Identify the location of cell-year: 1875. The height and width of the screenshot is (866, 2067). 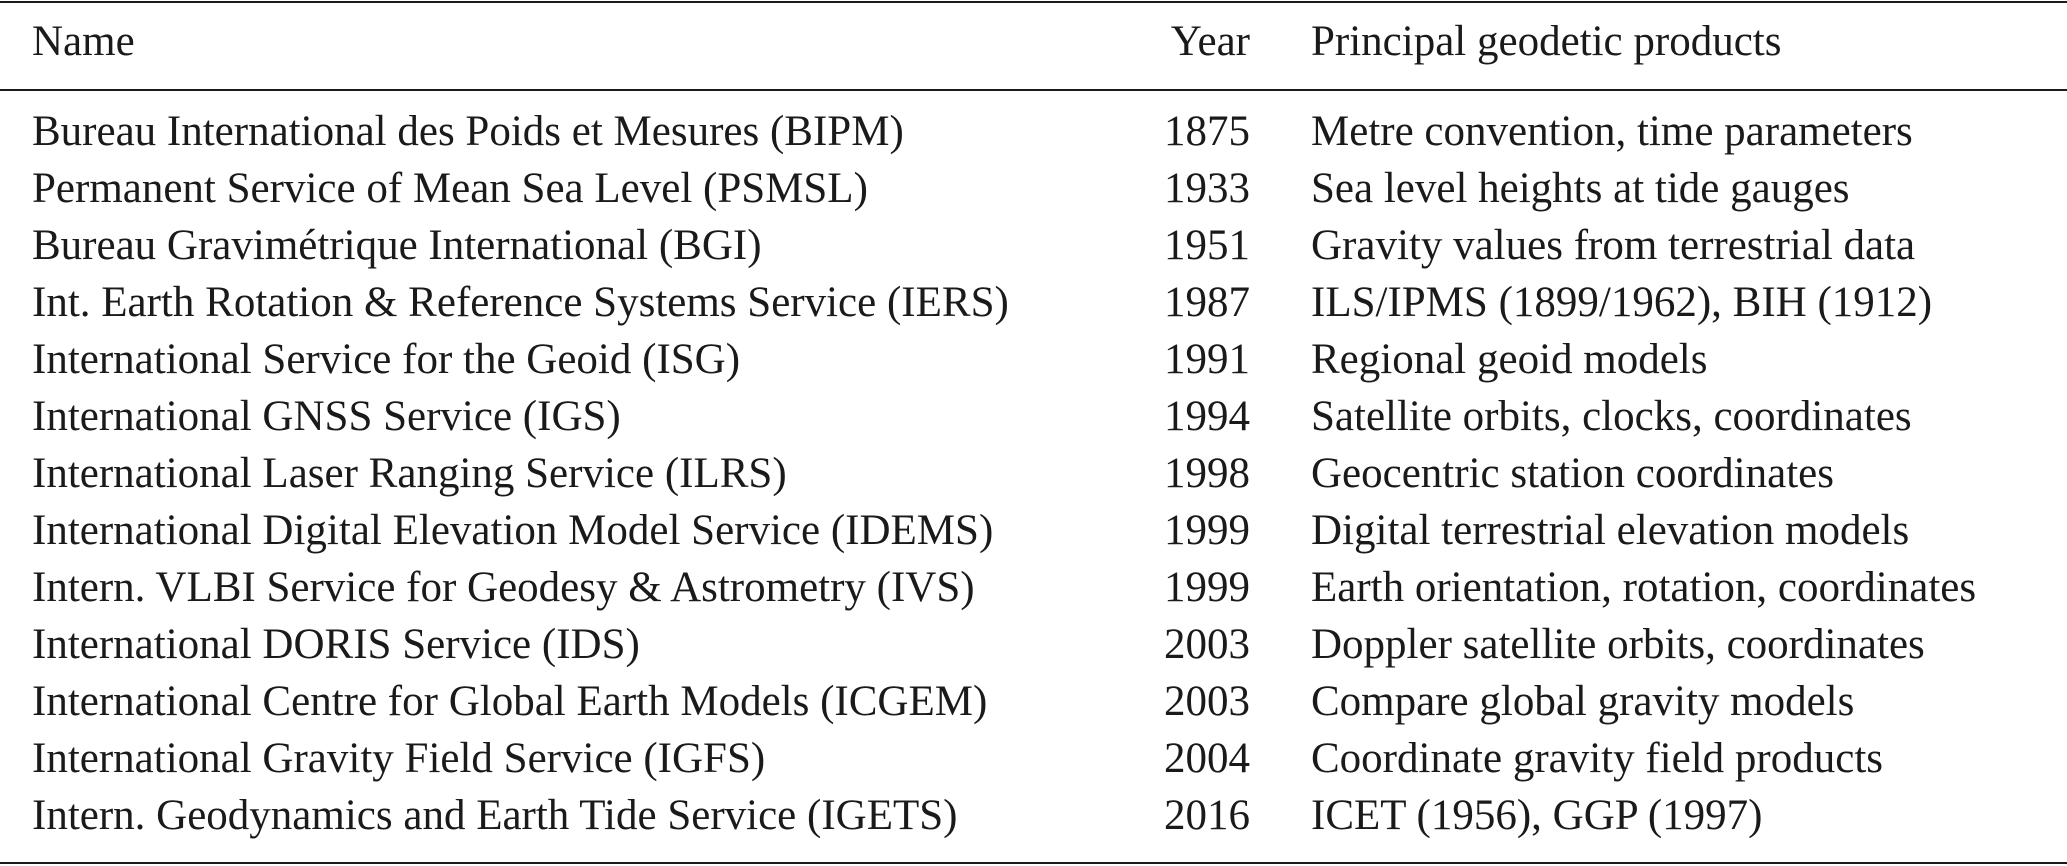
(1207, 131).